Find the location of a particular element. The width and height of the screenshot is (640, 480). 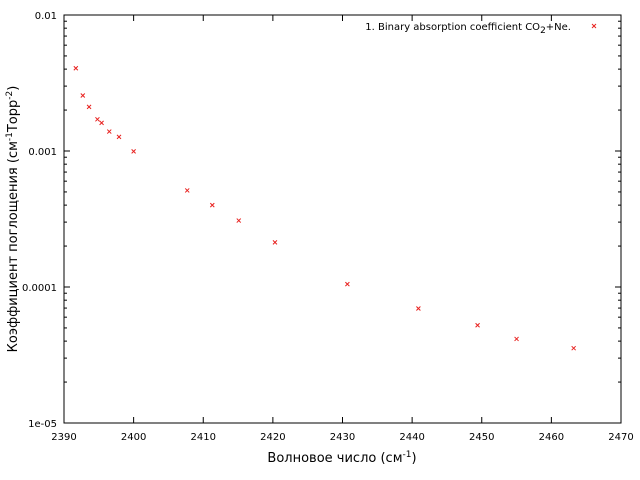

x-tick-label: 2460 is located at coordinates (551, 437).